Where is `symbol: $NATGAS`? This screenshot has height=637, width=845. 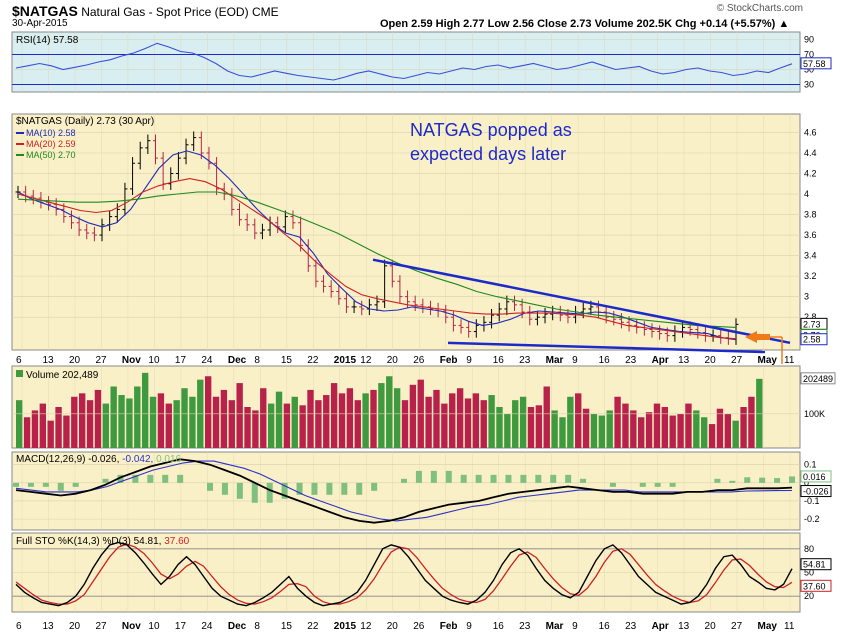
symbol: $NATGAS is located at coordinates (45, 11).